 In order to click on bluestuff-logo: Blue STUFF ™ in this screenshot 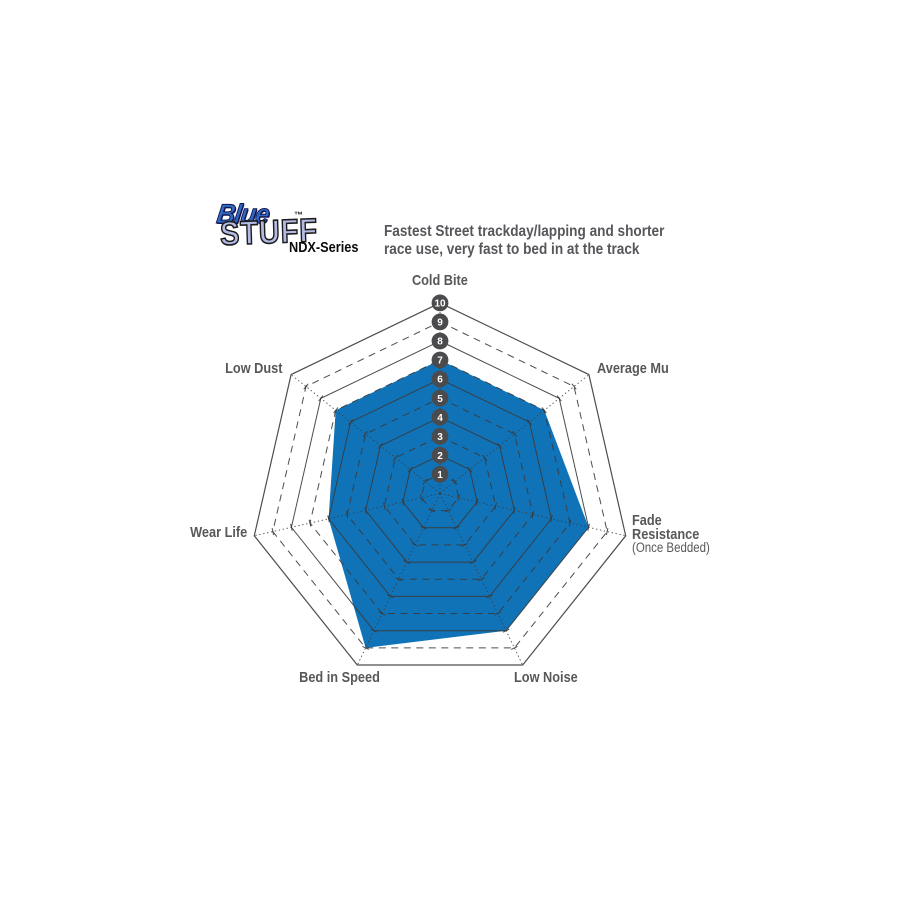, I will do `click(259, 233)`.